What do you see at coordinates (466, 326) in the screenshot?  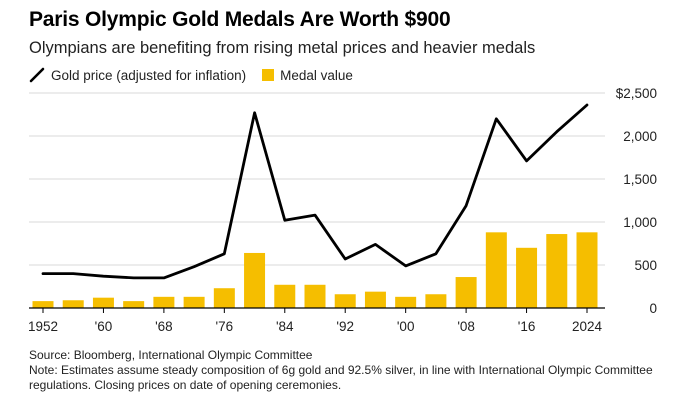 I see `x-tick-label: '08` at bounding box center [466, 326].